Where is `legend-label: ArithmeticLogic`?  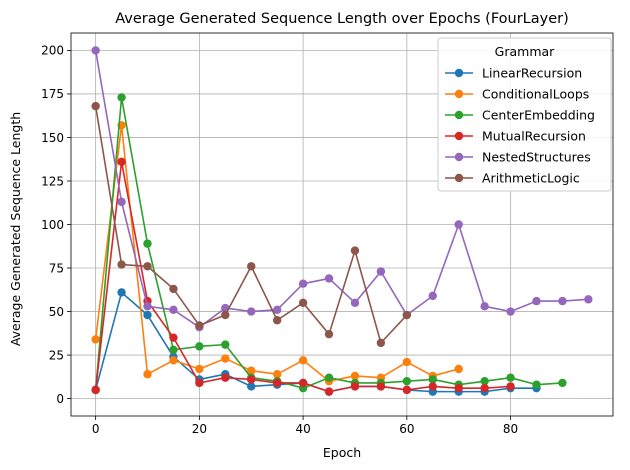
legend-label: ArithmeticLogic is located at coordinates (531, 178).